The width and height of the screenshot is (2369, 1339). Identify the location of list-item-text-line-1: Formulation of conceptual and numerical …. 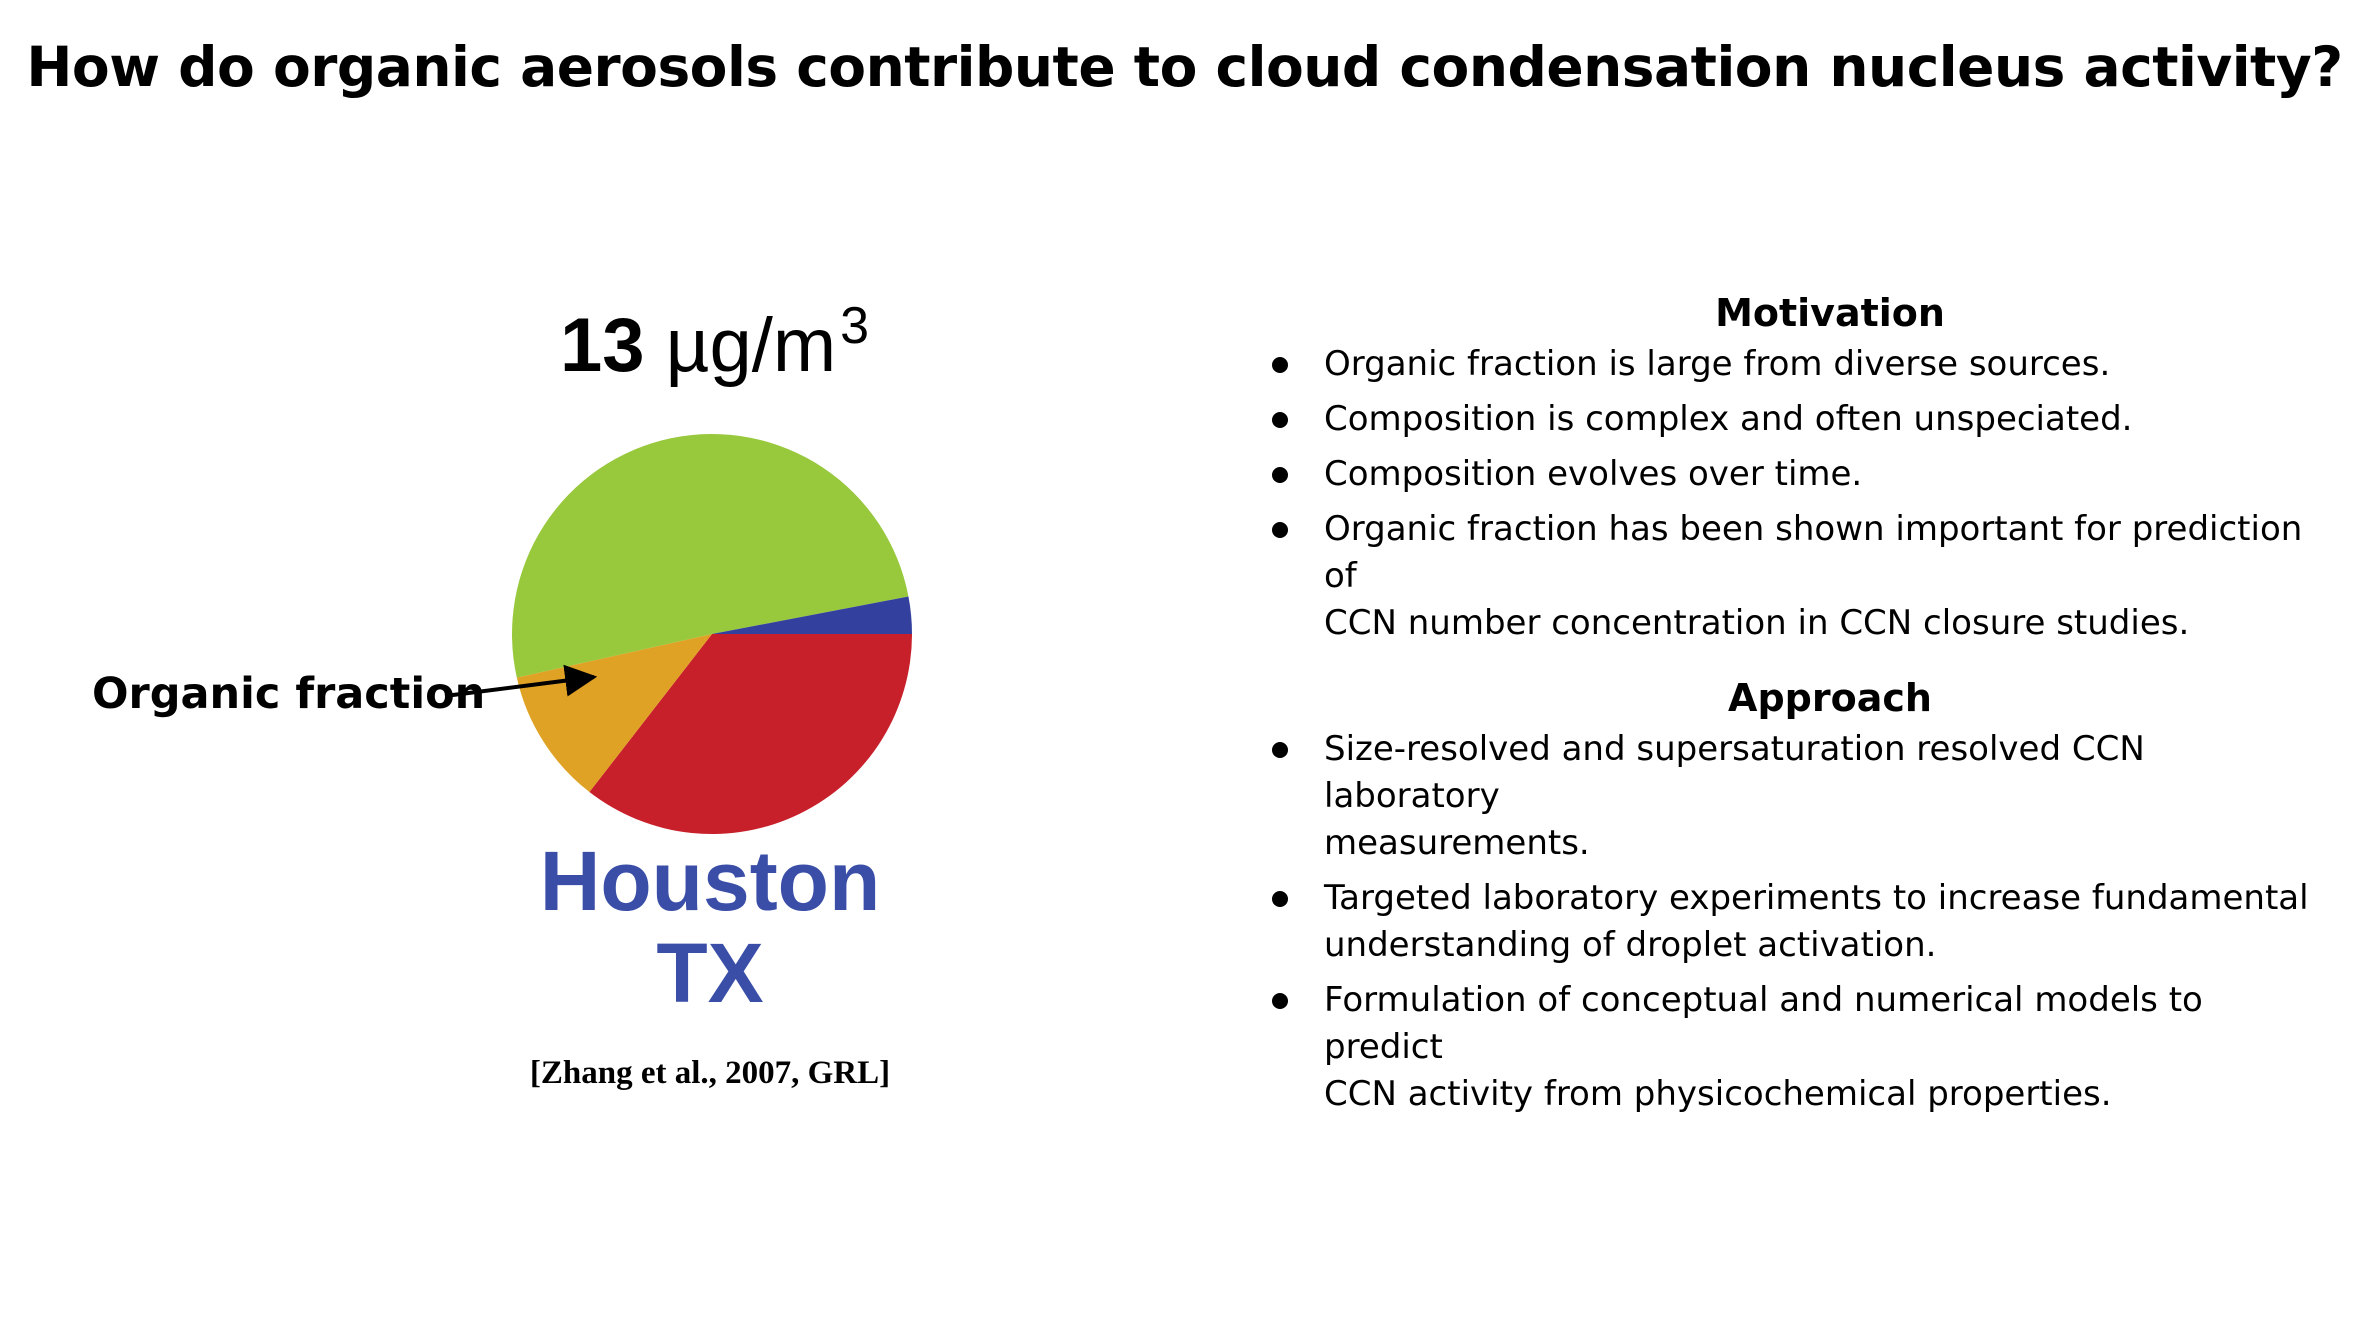
(1763, 1023).